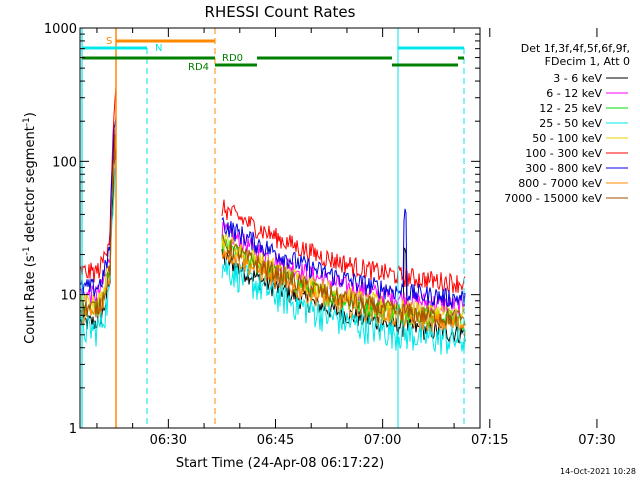  I want to click on y-tick-label: 100, so click(64, 162).